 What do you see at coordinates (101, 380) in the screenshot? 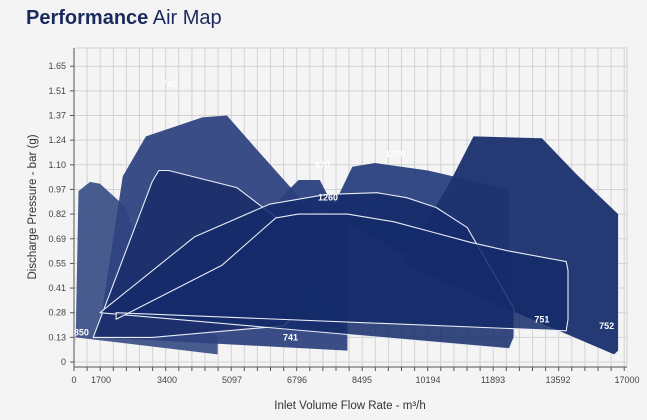
I see `x-tick-label: 1700` at bounding box center [101, 380].